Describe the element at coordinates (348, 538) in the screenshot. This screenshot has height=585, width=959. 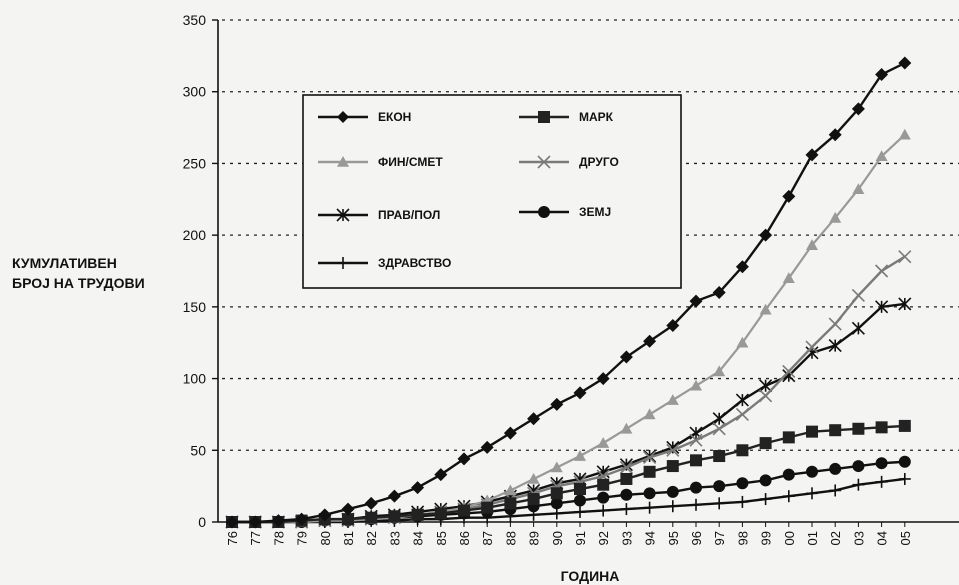
I see `x-tick-label: 81` at that location.